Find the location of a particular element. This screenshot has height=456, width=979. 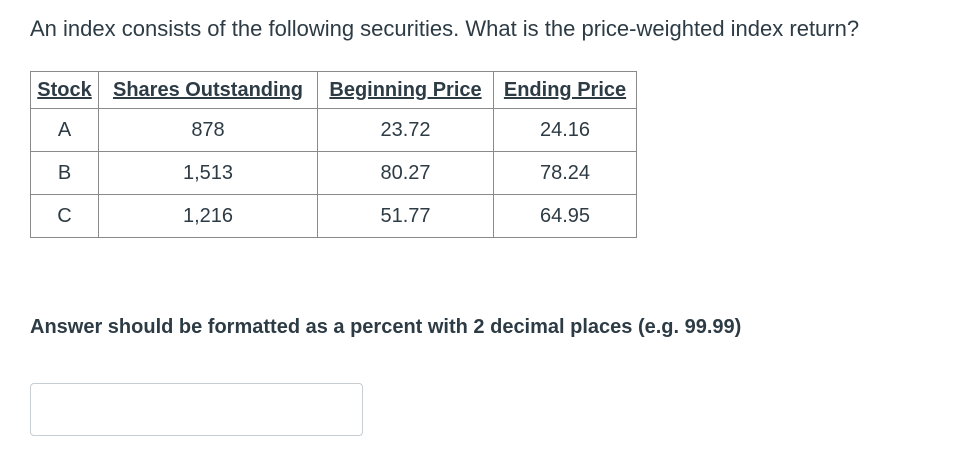

answer-input is located at coordinates (196, 409).